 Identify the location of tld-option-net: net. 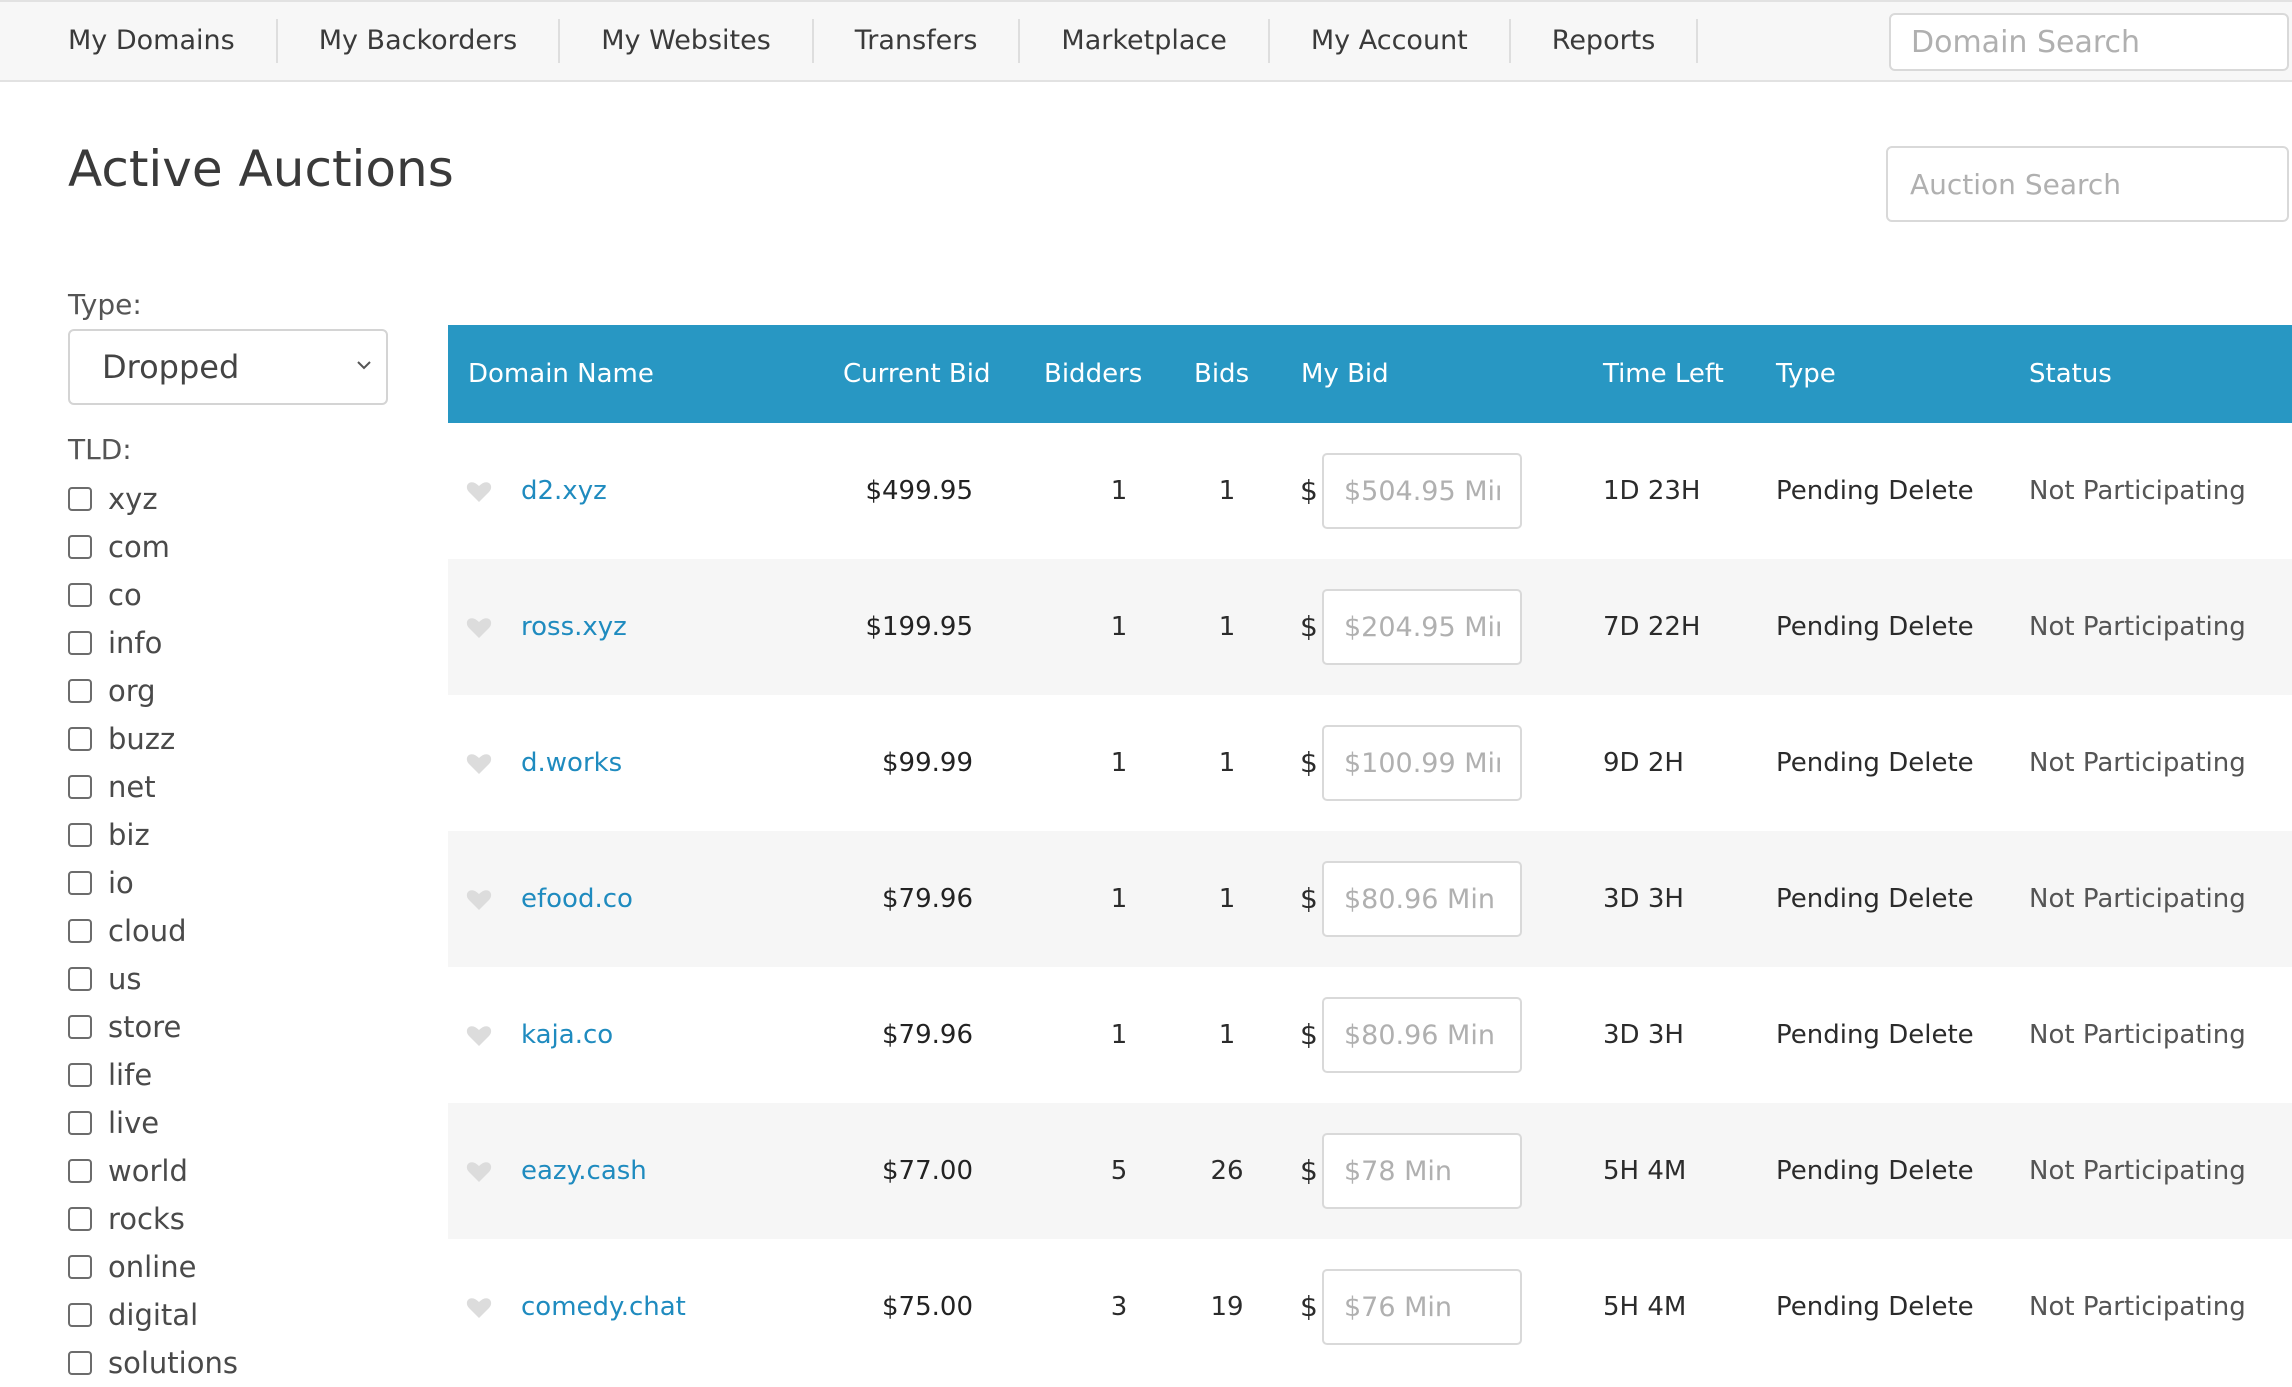
(153, 787).